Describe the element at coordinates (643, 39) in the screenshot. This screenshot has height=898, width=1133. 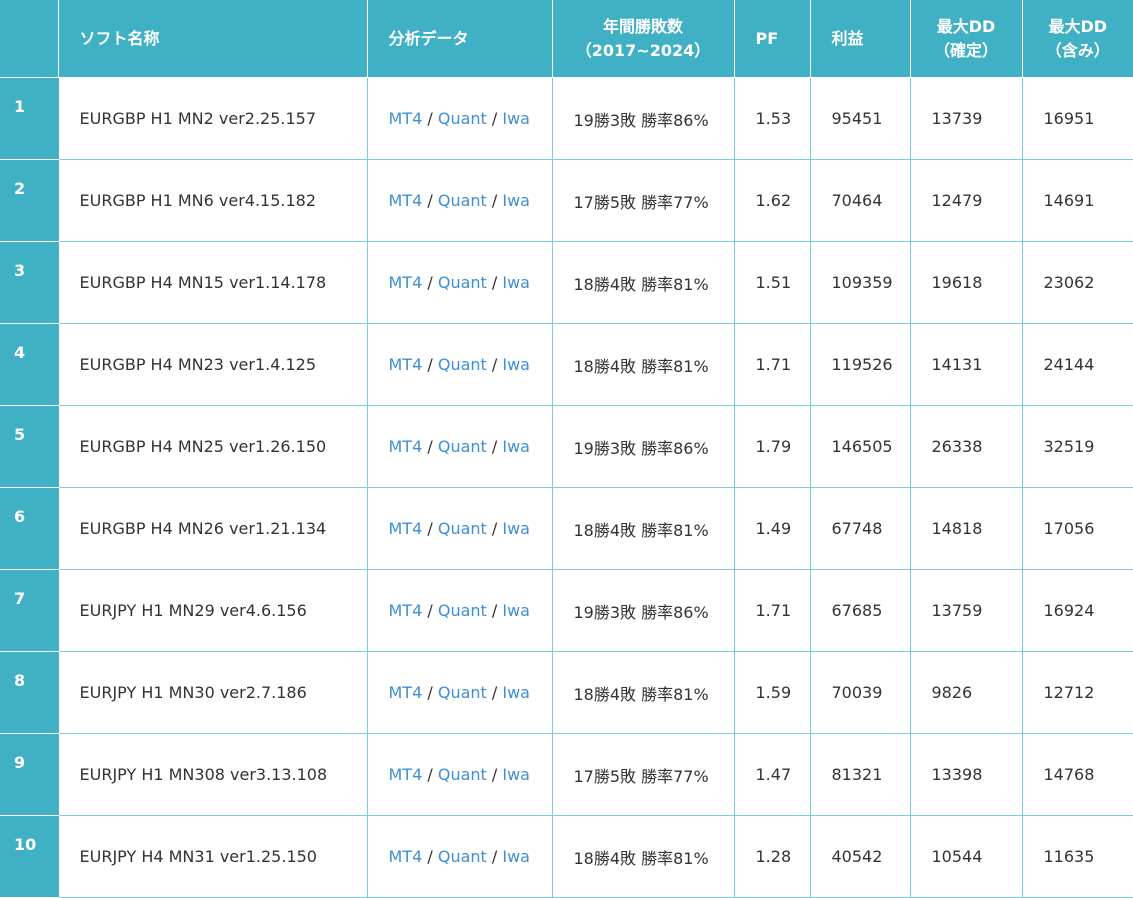
I see `header-annual-record: 年間勝敗数 （2017~2024）` at that location.